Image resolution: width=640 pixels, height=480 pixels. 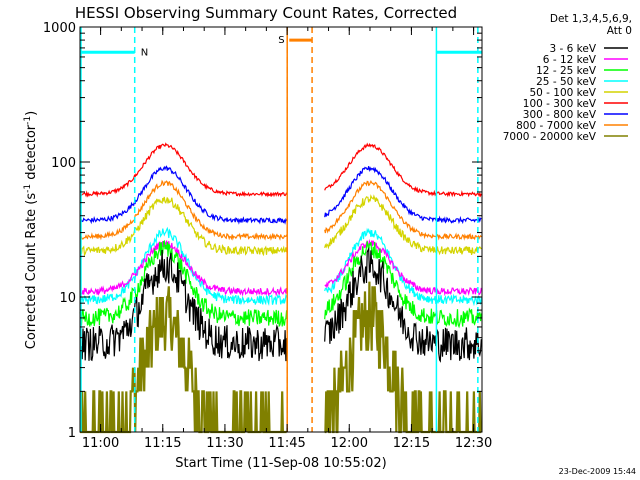 What do you see at coordinates (349, 443) in the screenshot?
I see `x-tick-label: 12:00` at bounding box center [349, 443].